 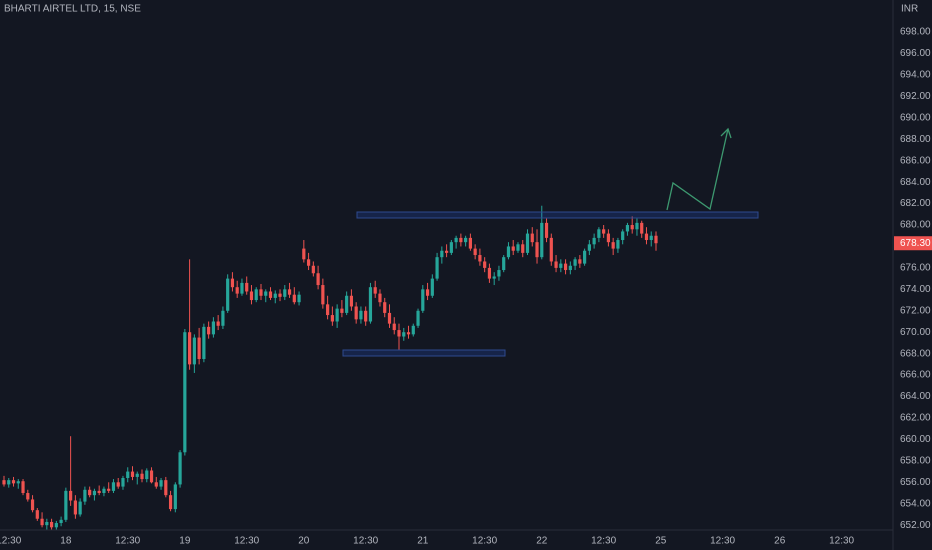 What do you see at coordinates (915, 310) in the screenshot?
I see `y-tick-label: 672.00` at bounding box center [915, 310].